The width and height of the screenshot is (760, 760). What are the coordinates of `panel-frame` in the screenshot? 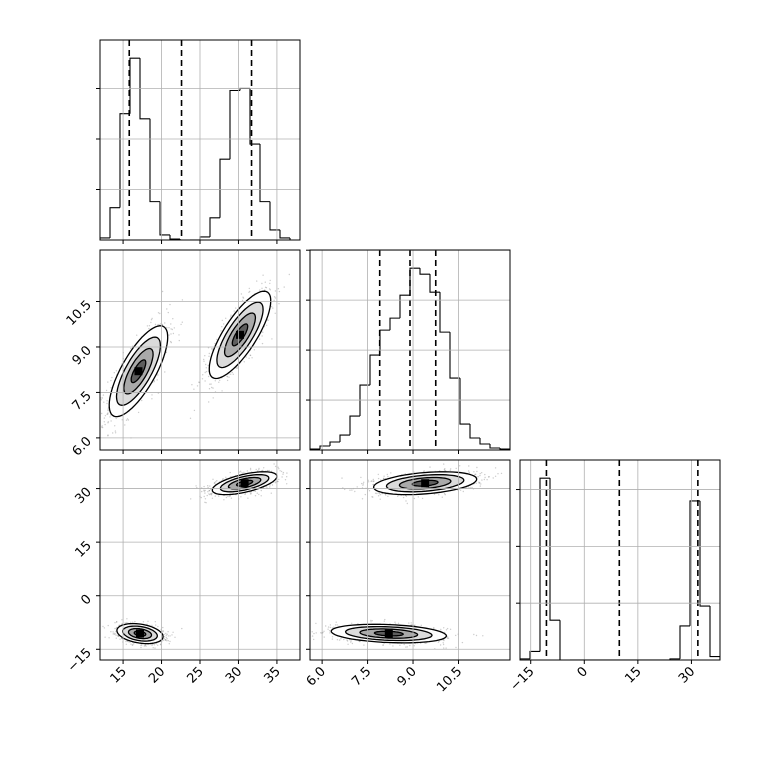 It's located at (620, 560).